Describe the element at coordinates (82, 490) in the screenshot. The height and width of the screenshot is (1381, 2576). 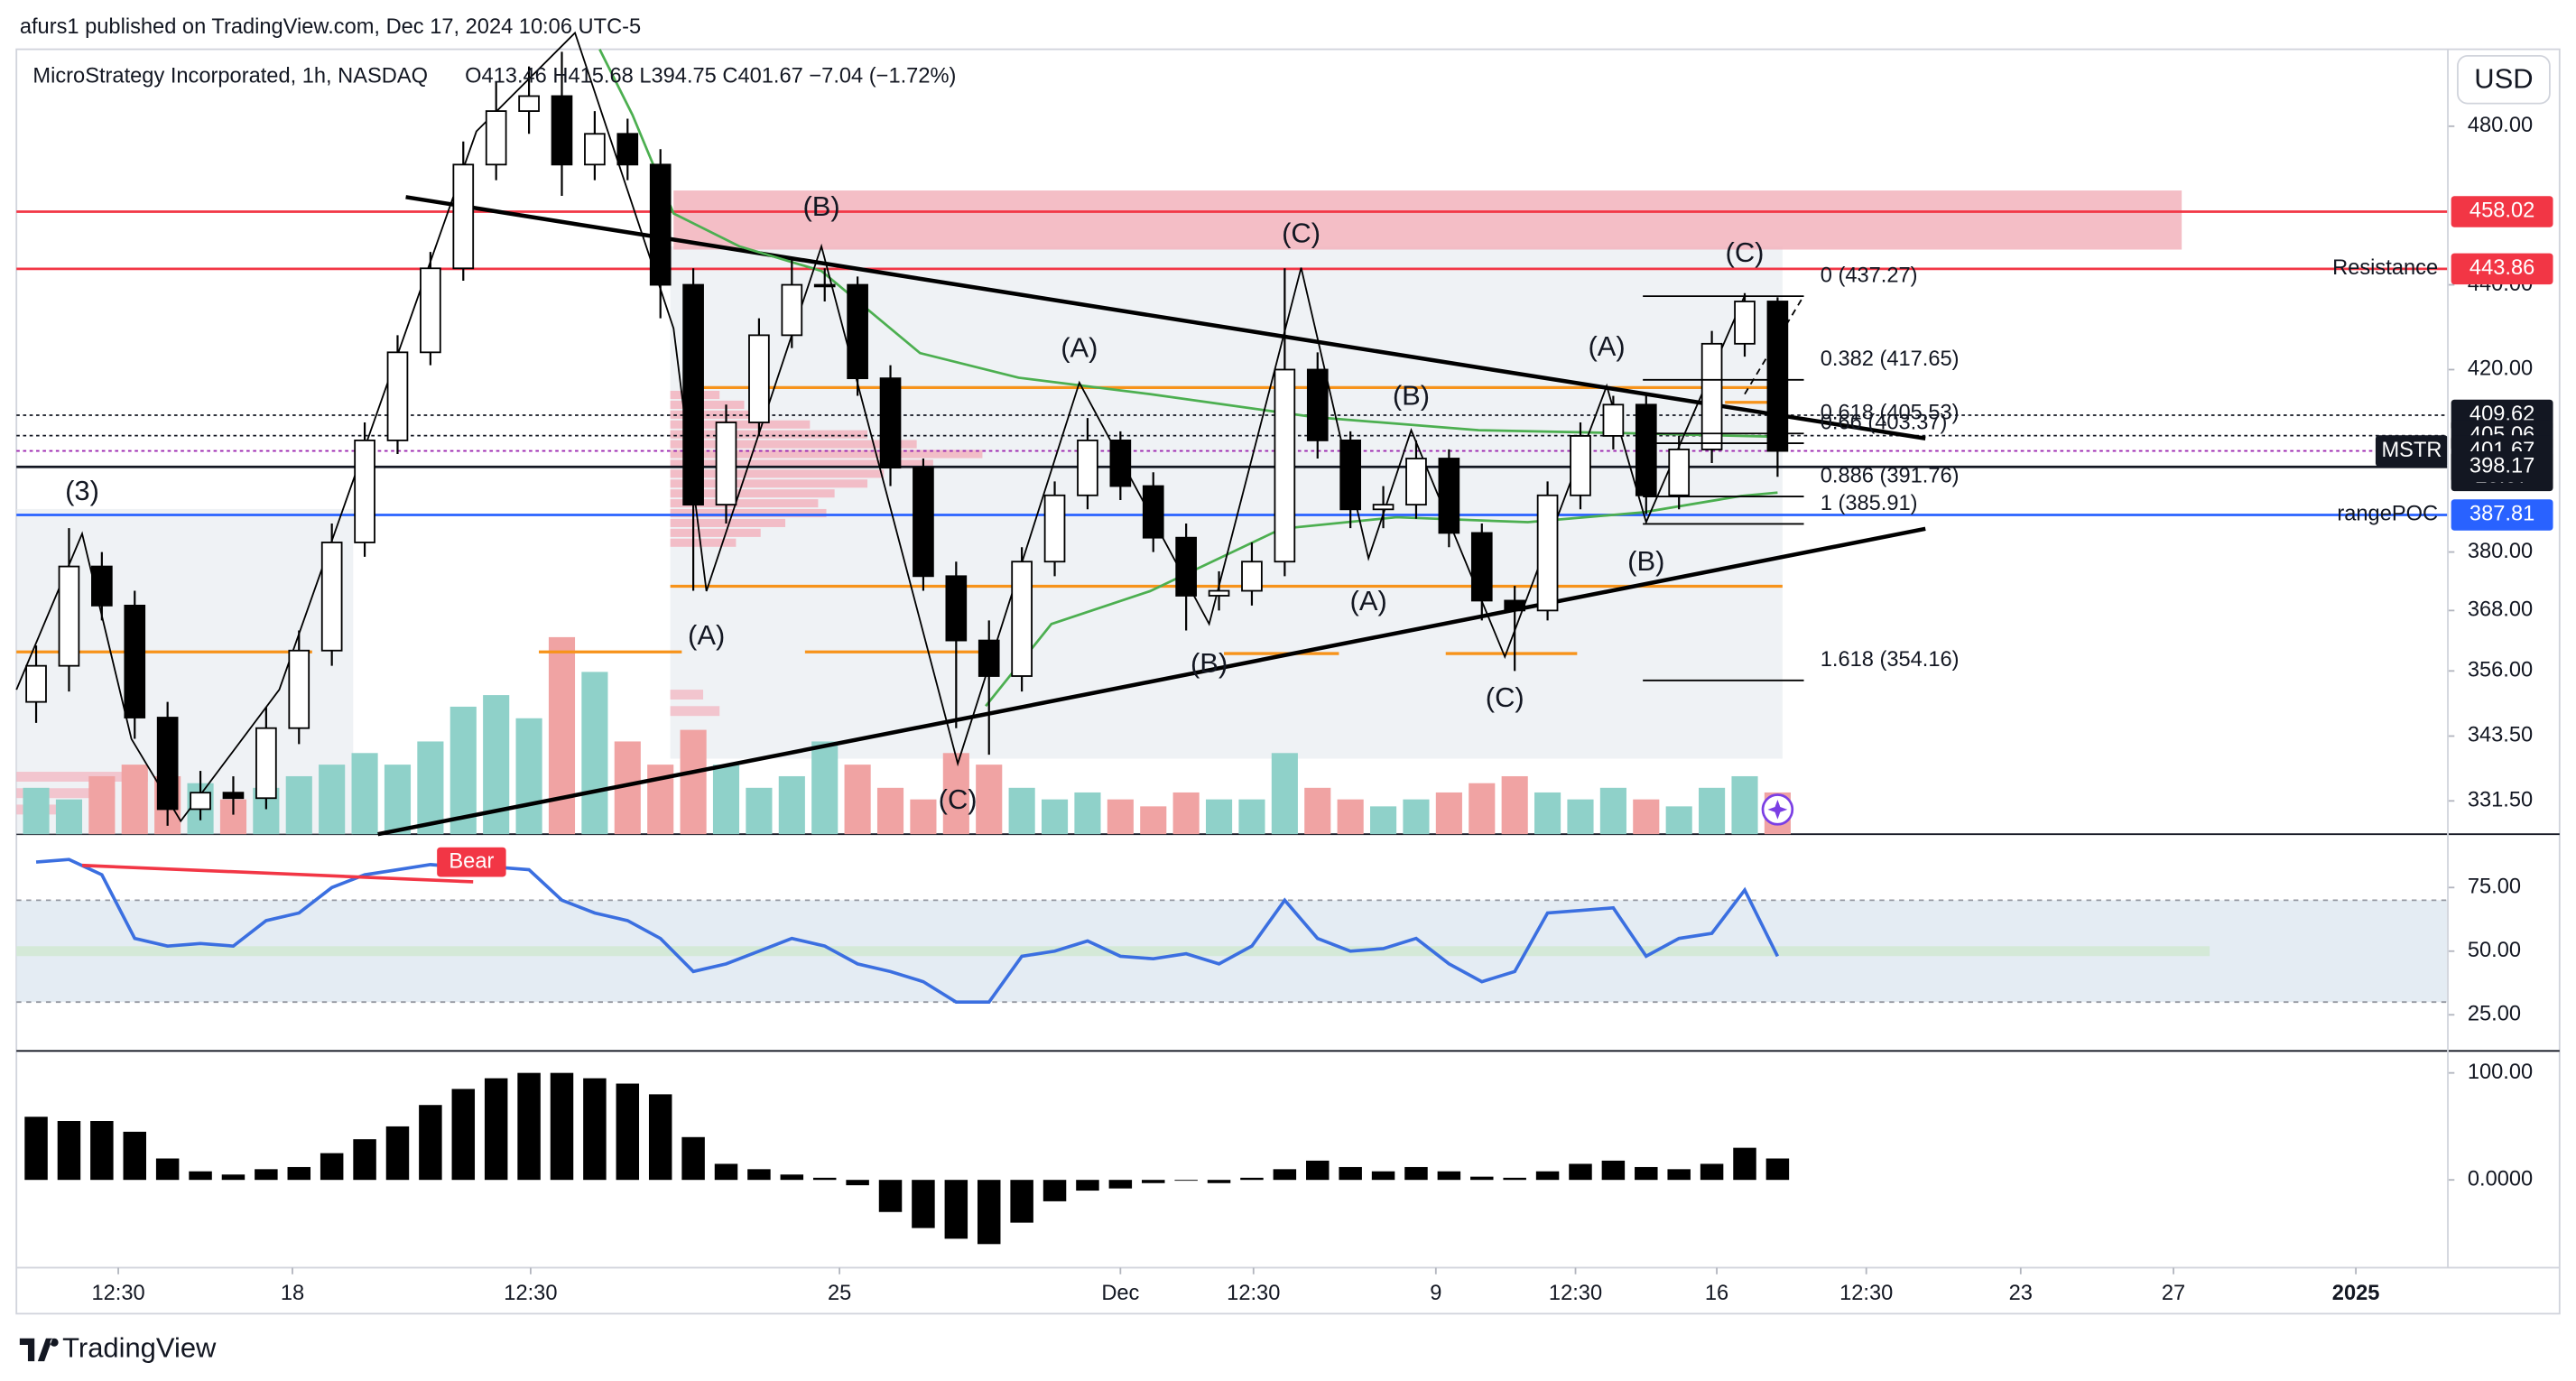
I see `wave-label: (3)` at that location.